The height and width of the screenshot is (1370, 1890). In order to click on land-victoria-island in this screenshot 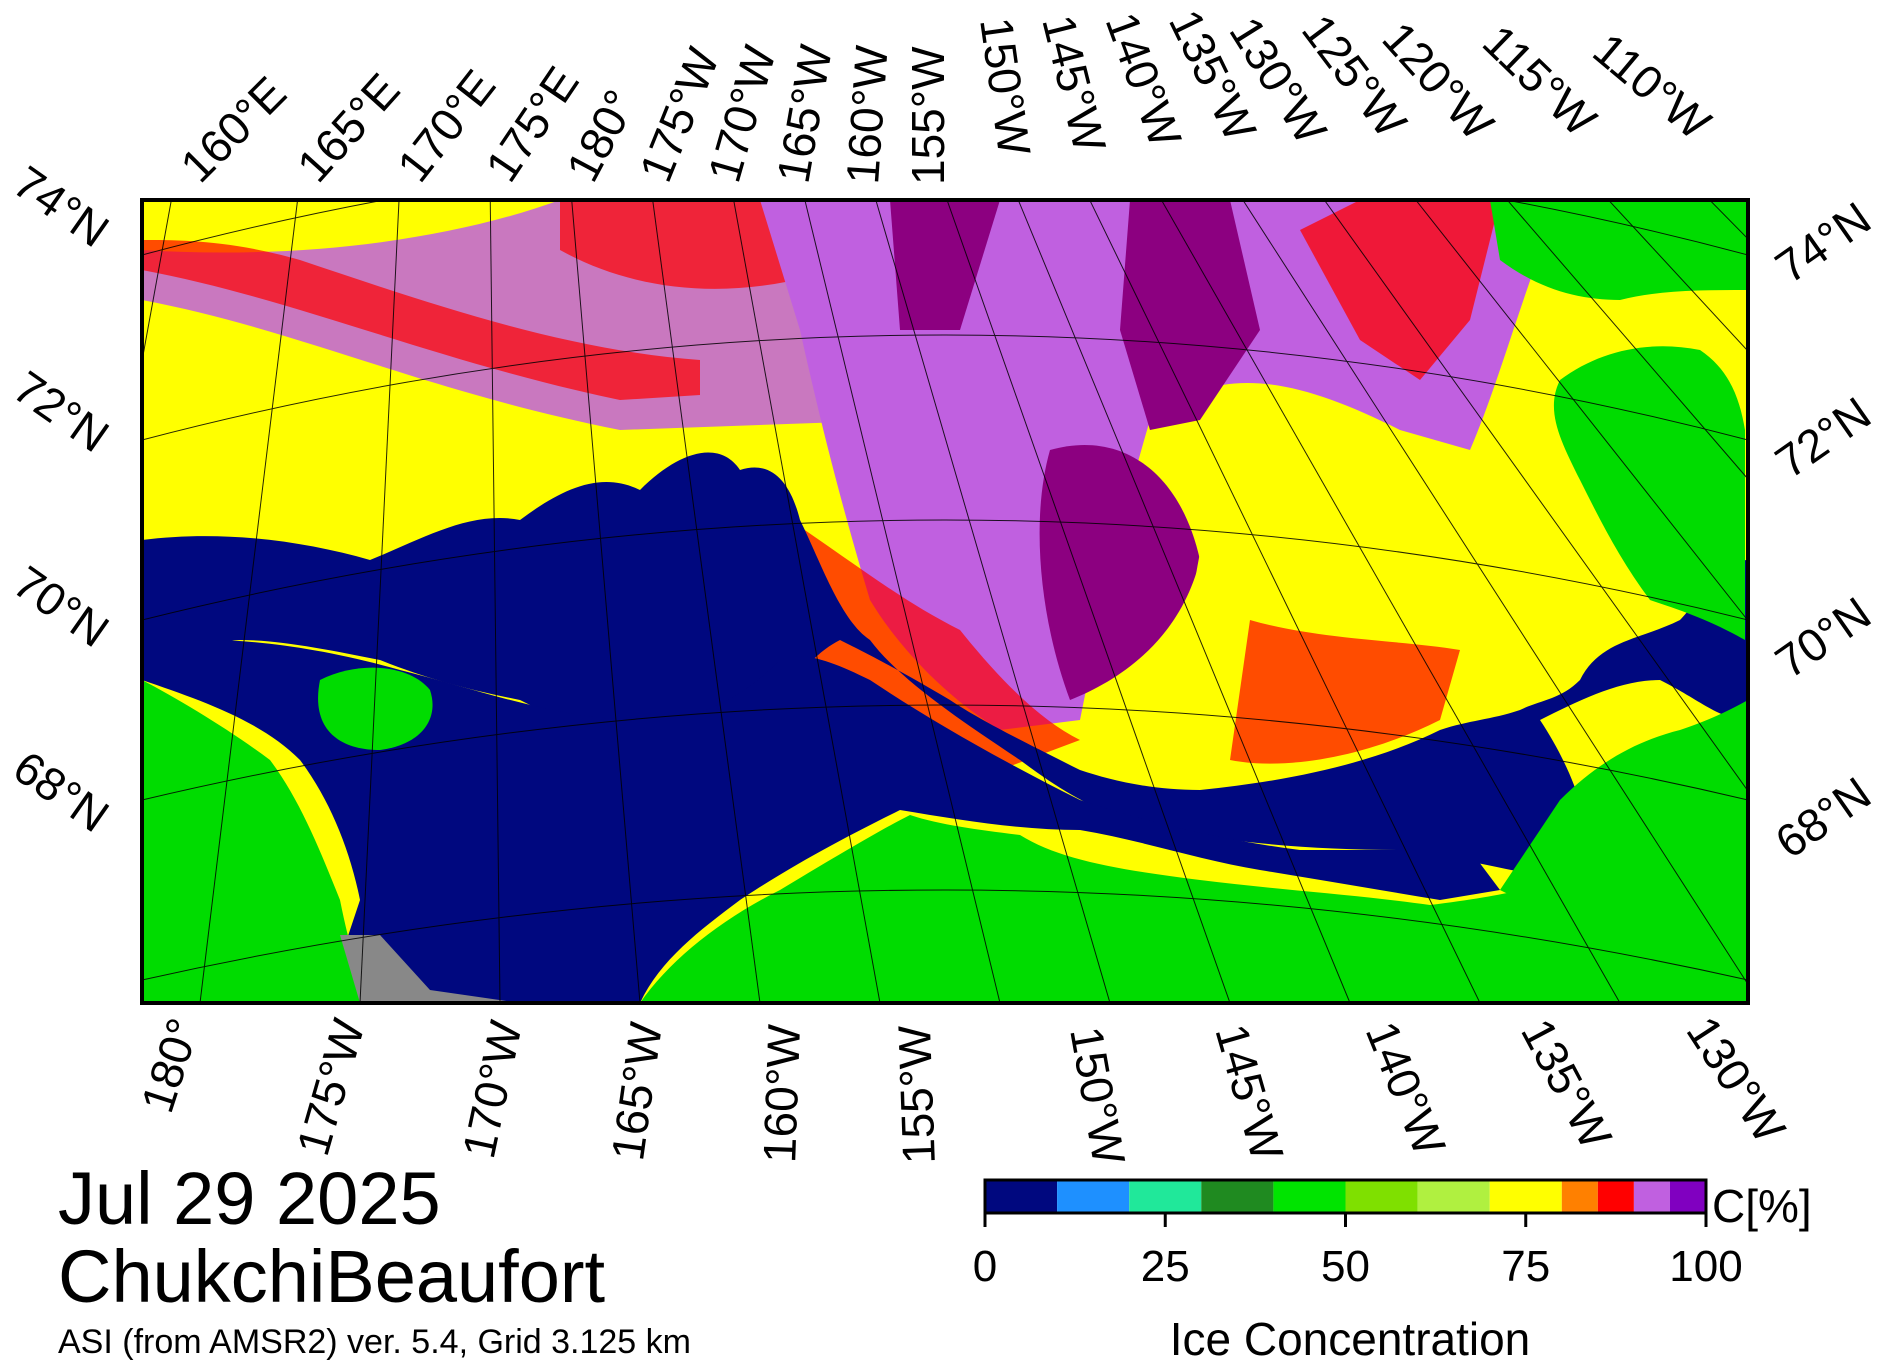, I will do `click(1619, 250)`.